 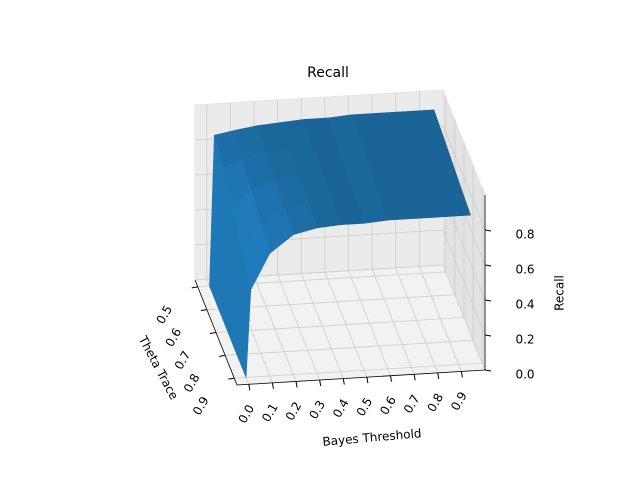 I want to click on x-tick-label: 0.8, so click(x=435, y=403).